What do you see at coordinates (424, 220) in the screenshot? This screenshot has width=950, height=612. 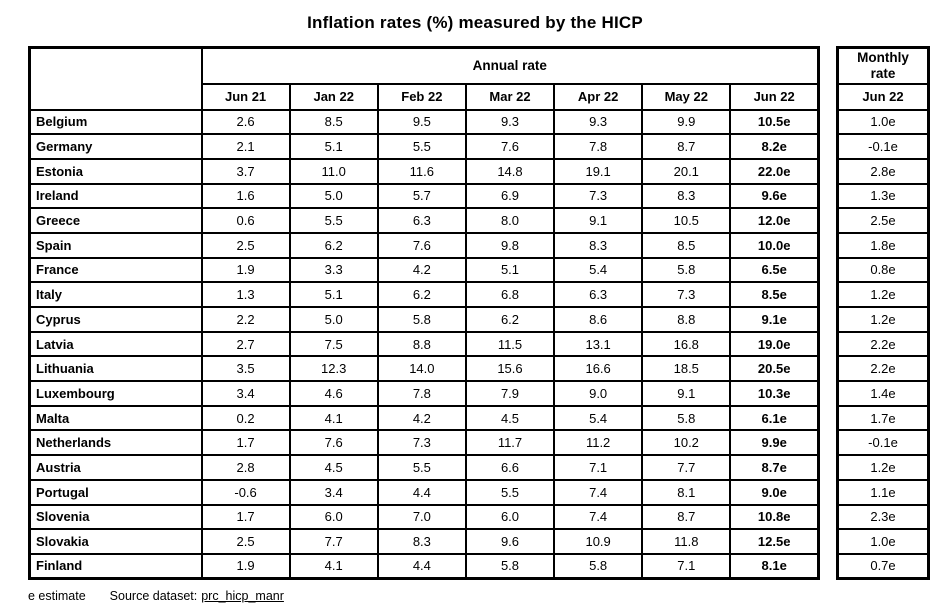 I see `table-row: Greece 0.6 5.5 6.3 8.0 9.1 10.5 12.0e` at bounding box center [424, 220].